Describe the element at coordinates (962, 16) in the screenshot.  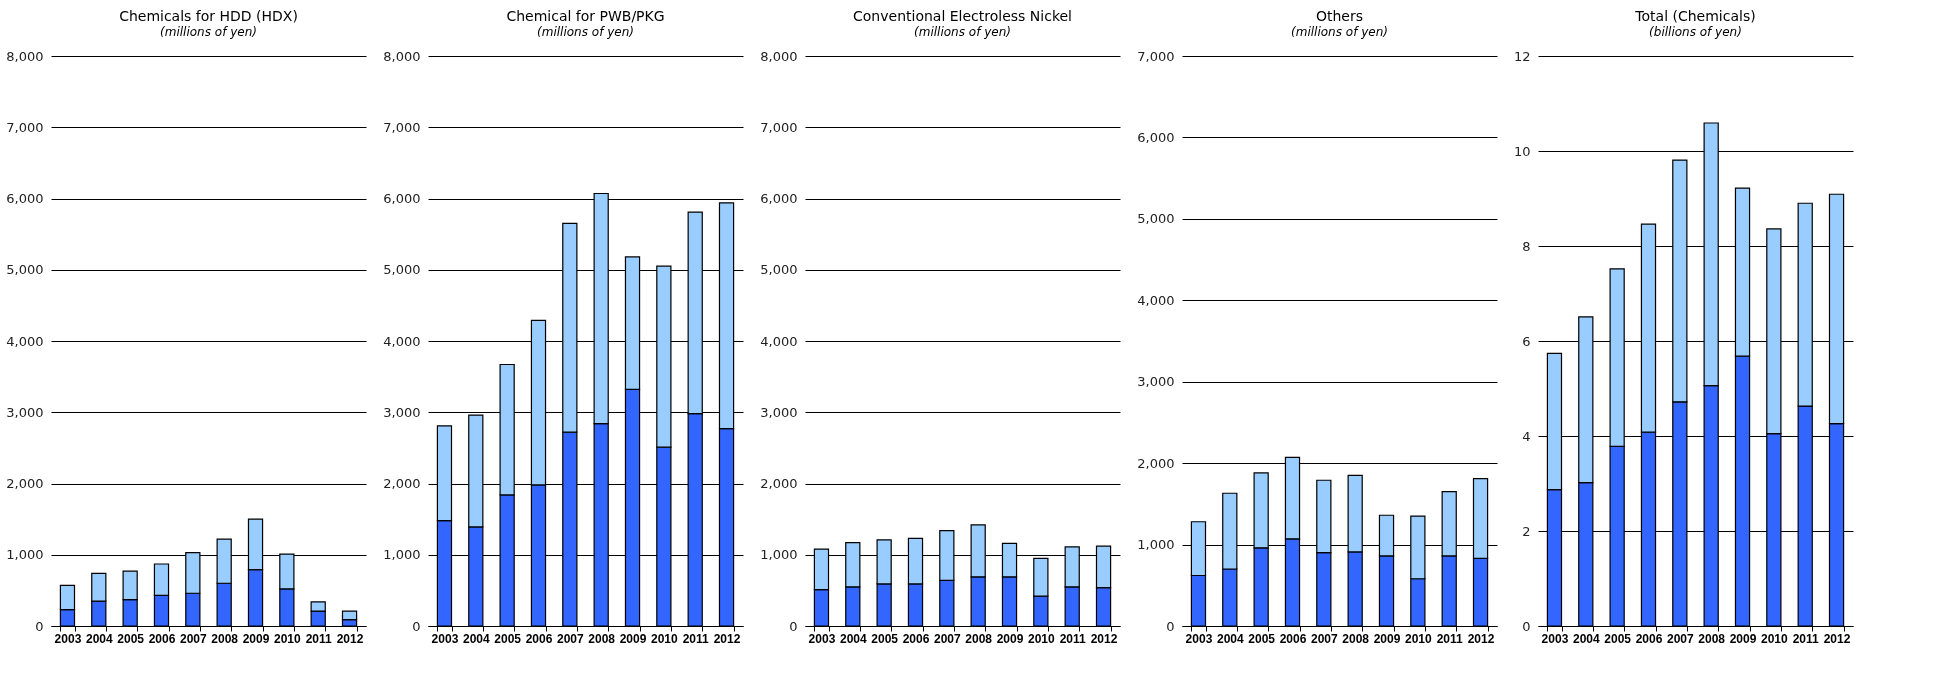
I see `chart-title: Conventional Electroless Nickel` at that location.